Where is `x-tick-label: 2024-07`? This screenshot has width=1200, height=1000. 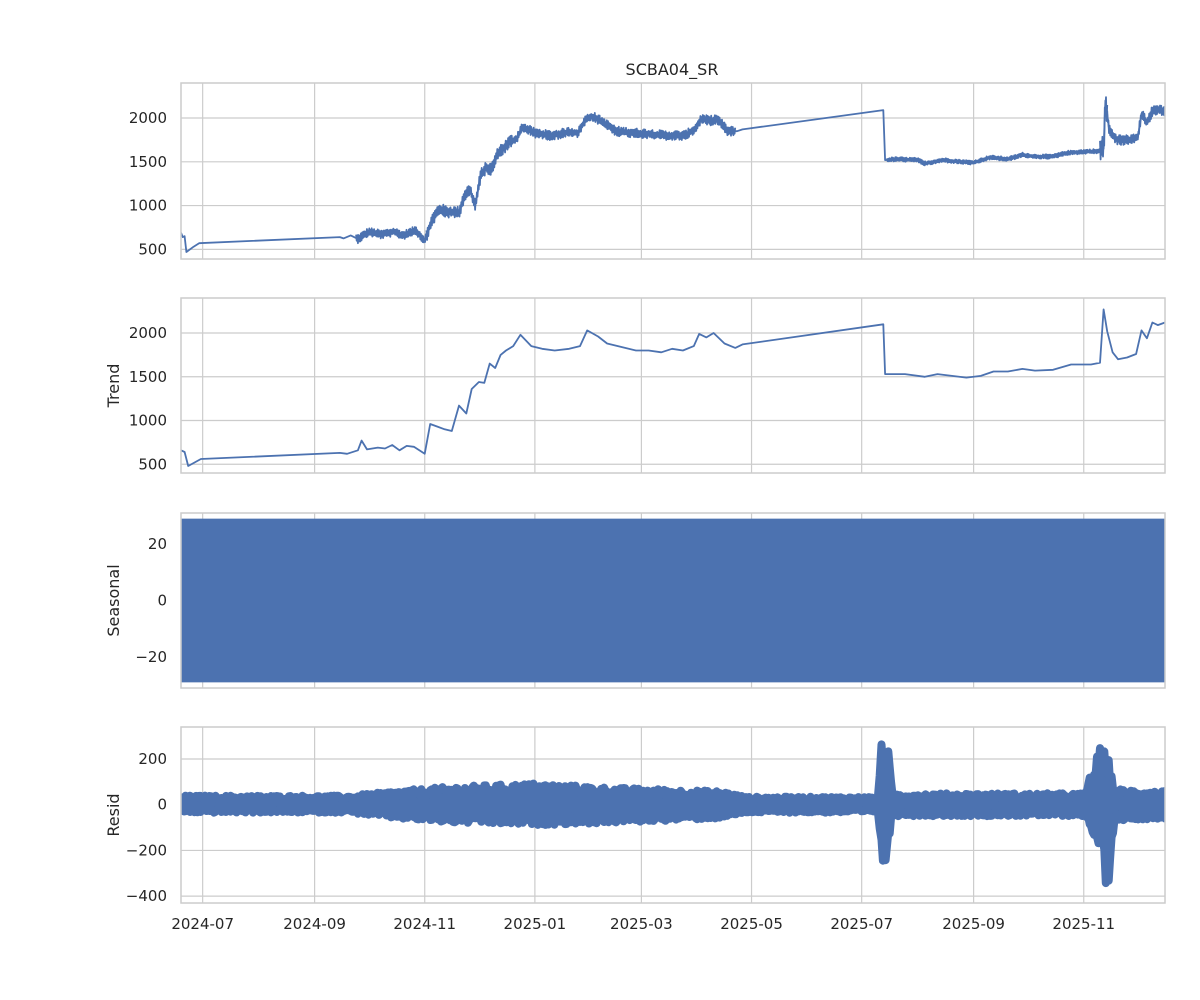 x-tick-label: 2024-07 is located at coordinates (202, 924).